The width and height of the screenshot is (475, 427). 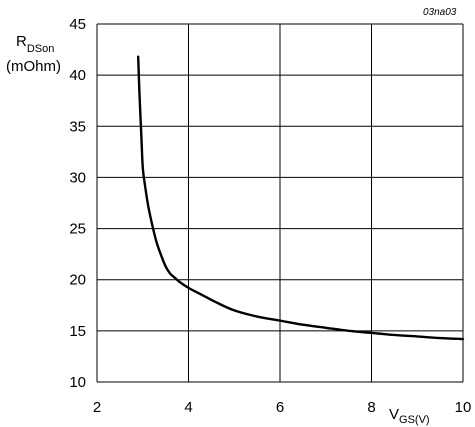 What do you see at coordinates (41, 49) in the screenshot?
I see `y-axis-label-sub: DSon` at bounding box center [41, 49].